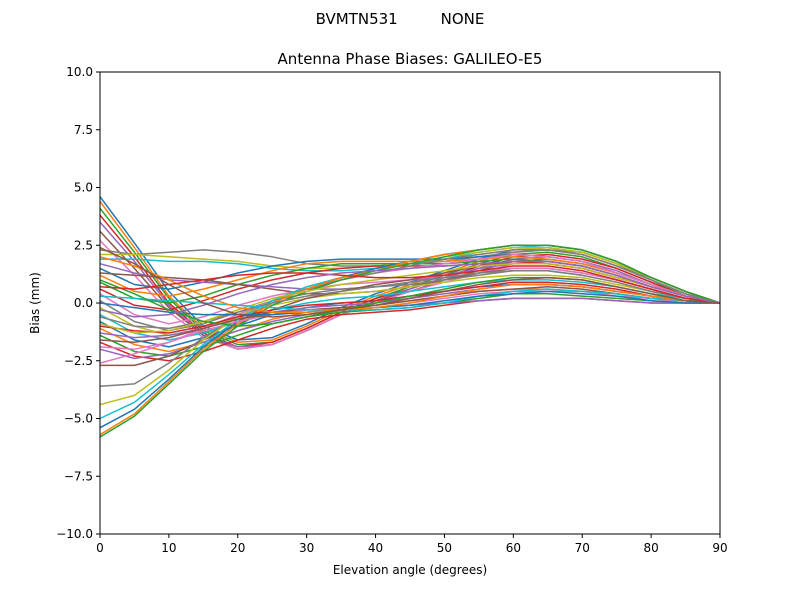 The width and height of the screenshot is (800, 604). Describe the element at coordinates (35, 303) in the screenshot. I see `y-axis-label: Bias (mm)` at that location.